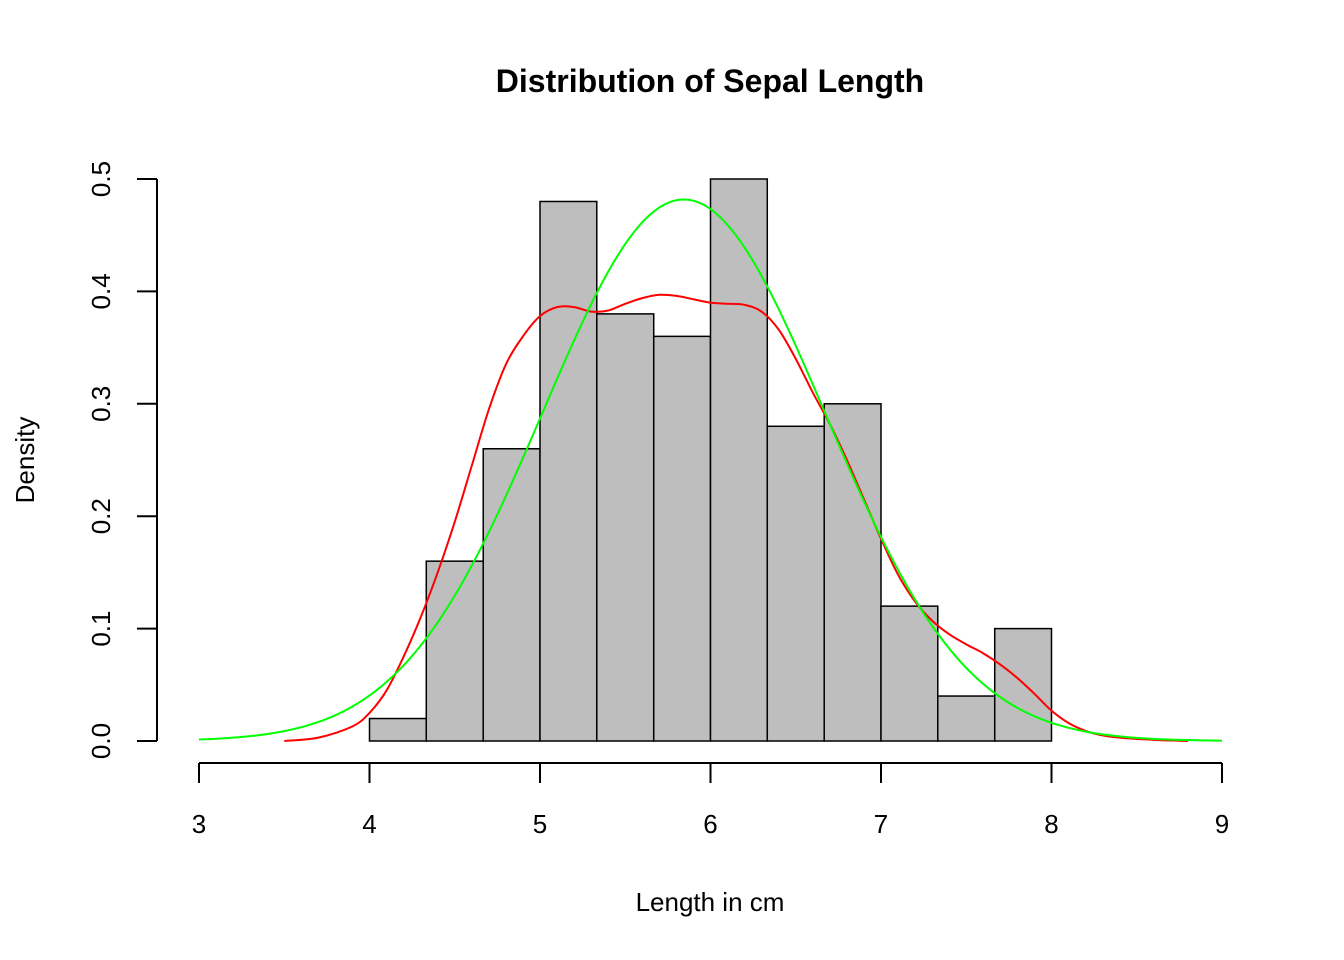  I want to click on x-tick-label: 5, so click(540, 824).